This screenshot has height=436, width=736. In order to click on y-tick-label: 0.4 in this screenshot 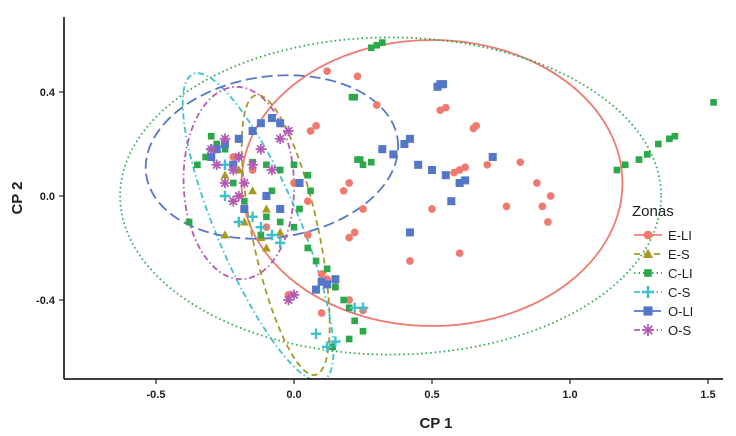, I will do `click(48, 93)`.